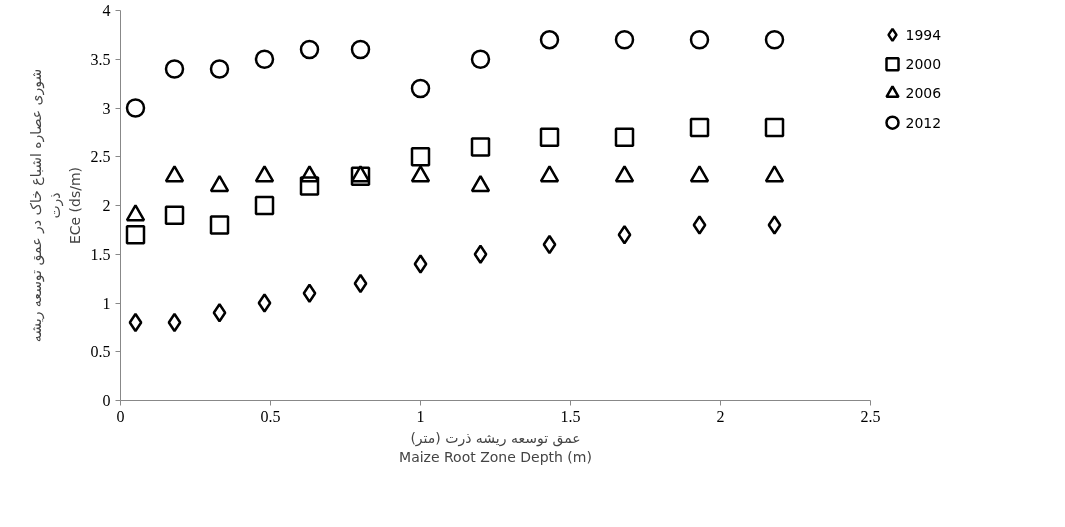  Describe the element at coordinates (923, 93) in the screenshot. I see `legend-label: 2006` at that location.